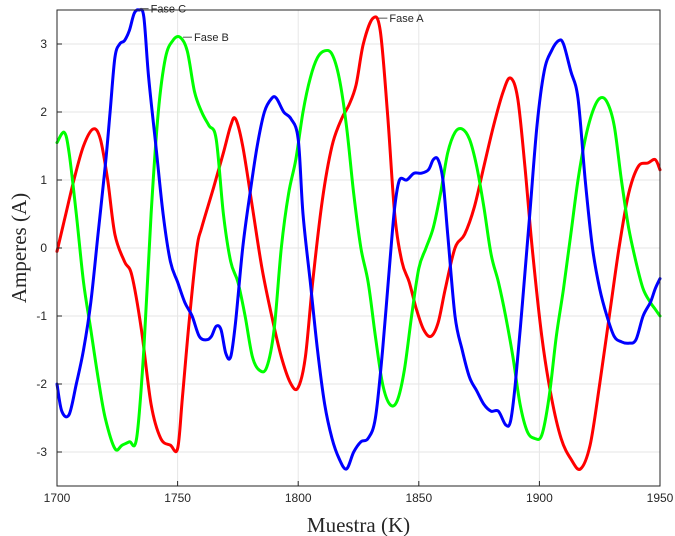 The height and width of the screenshot is (536, 675). I want to click on annotation-label: Fase A, so click(406, 19).